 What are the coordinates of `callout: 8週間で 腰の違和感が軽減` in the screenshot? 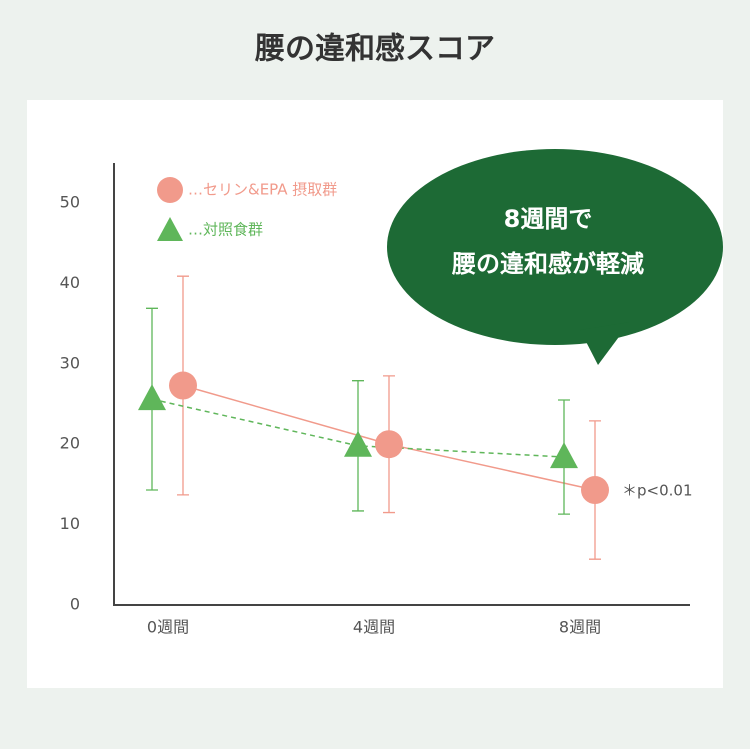 It's located at (555, 257).